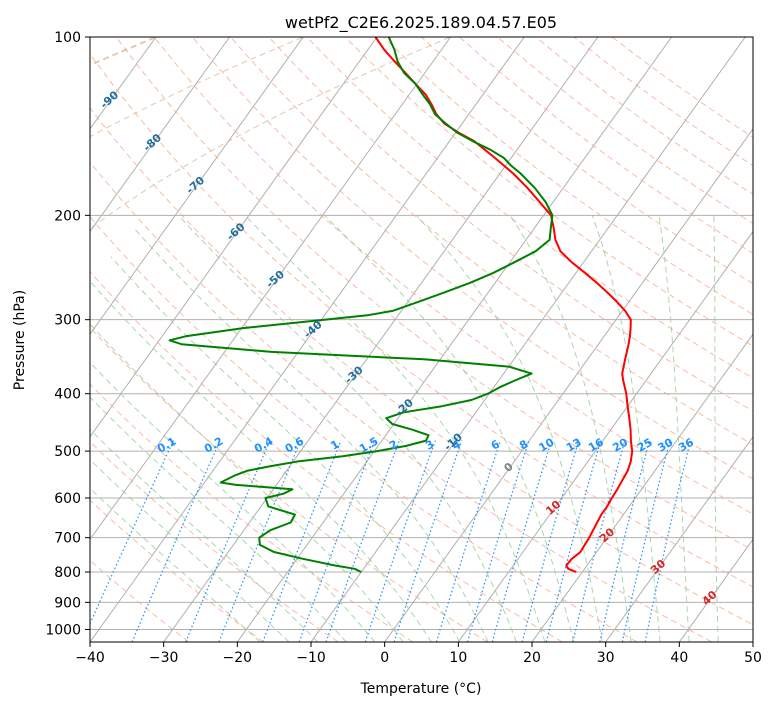  What do you see at coordinates (311, 658) in the screenshot?
I see `x-tick-label: −10` at bounding box center [311, 658].